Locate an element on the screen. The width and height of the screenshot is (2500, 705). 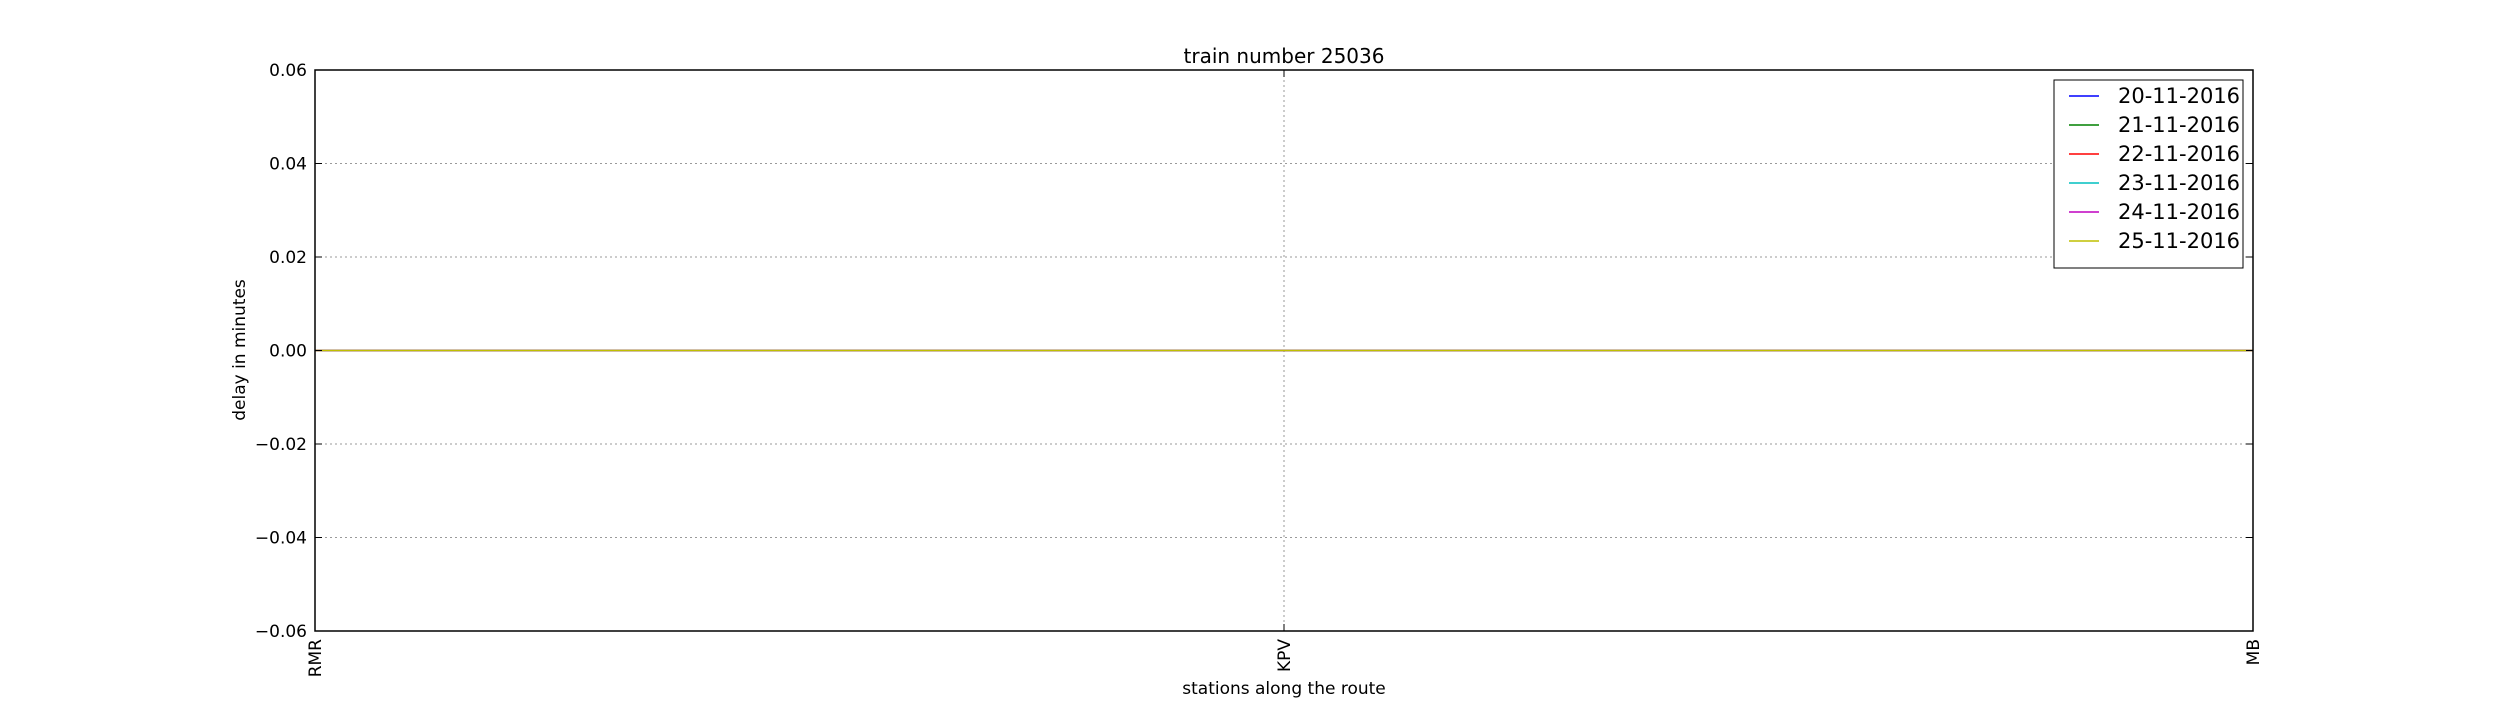
legend-entry: 25-11-2016 is located at coordinates (2179, 241).